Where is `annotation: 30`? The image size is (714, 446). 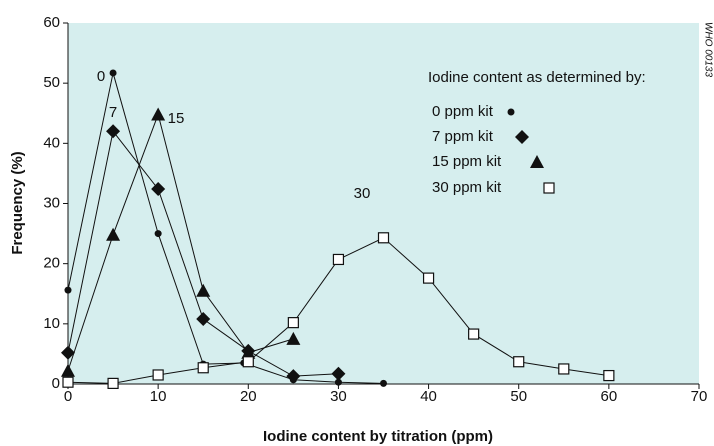 annotation: 30 is located at coordinates (362, 193).